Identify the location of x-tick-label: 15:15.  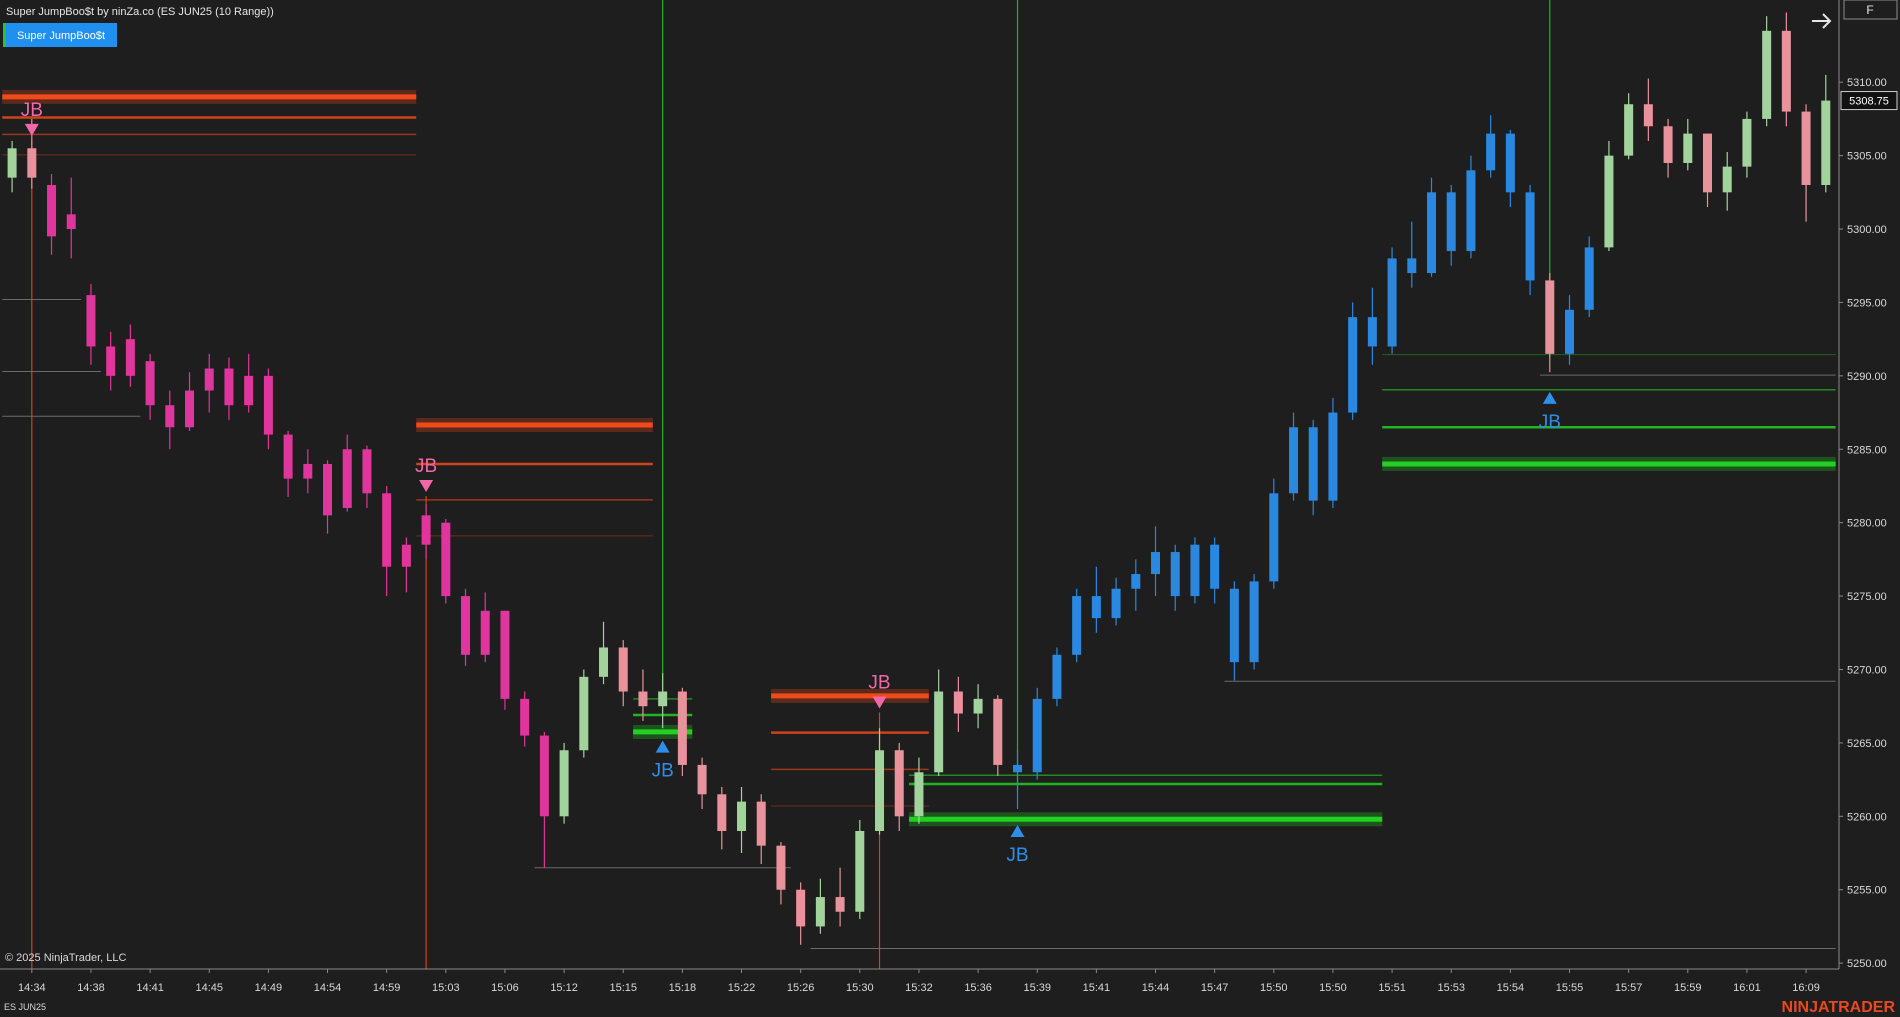
(623, 988).